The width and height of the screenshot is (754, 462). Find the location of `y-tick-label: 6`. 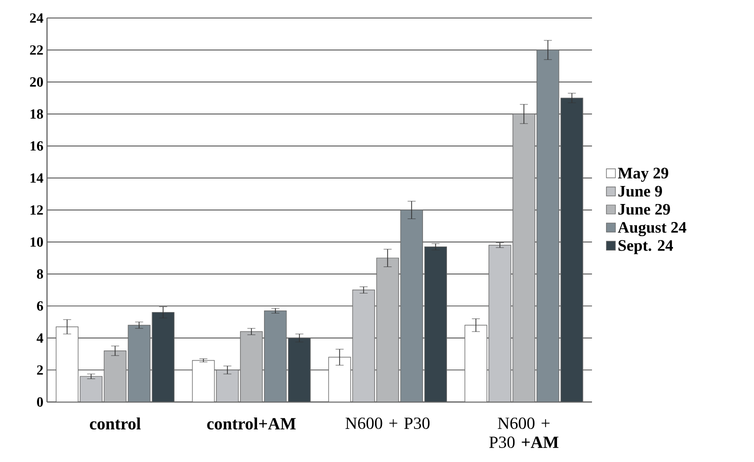

y-tick-label: 6 is located at coordinates (40, 306).